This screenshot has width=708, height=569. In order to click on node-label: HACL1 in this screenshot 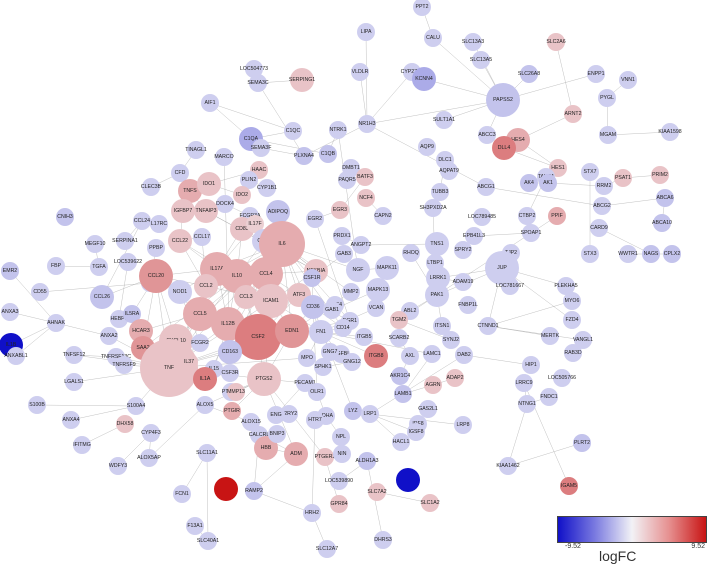, I will do `click(401, 442)`.